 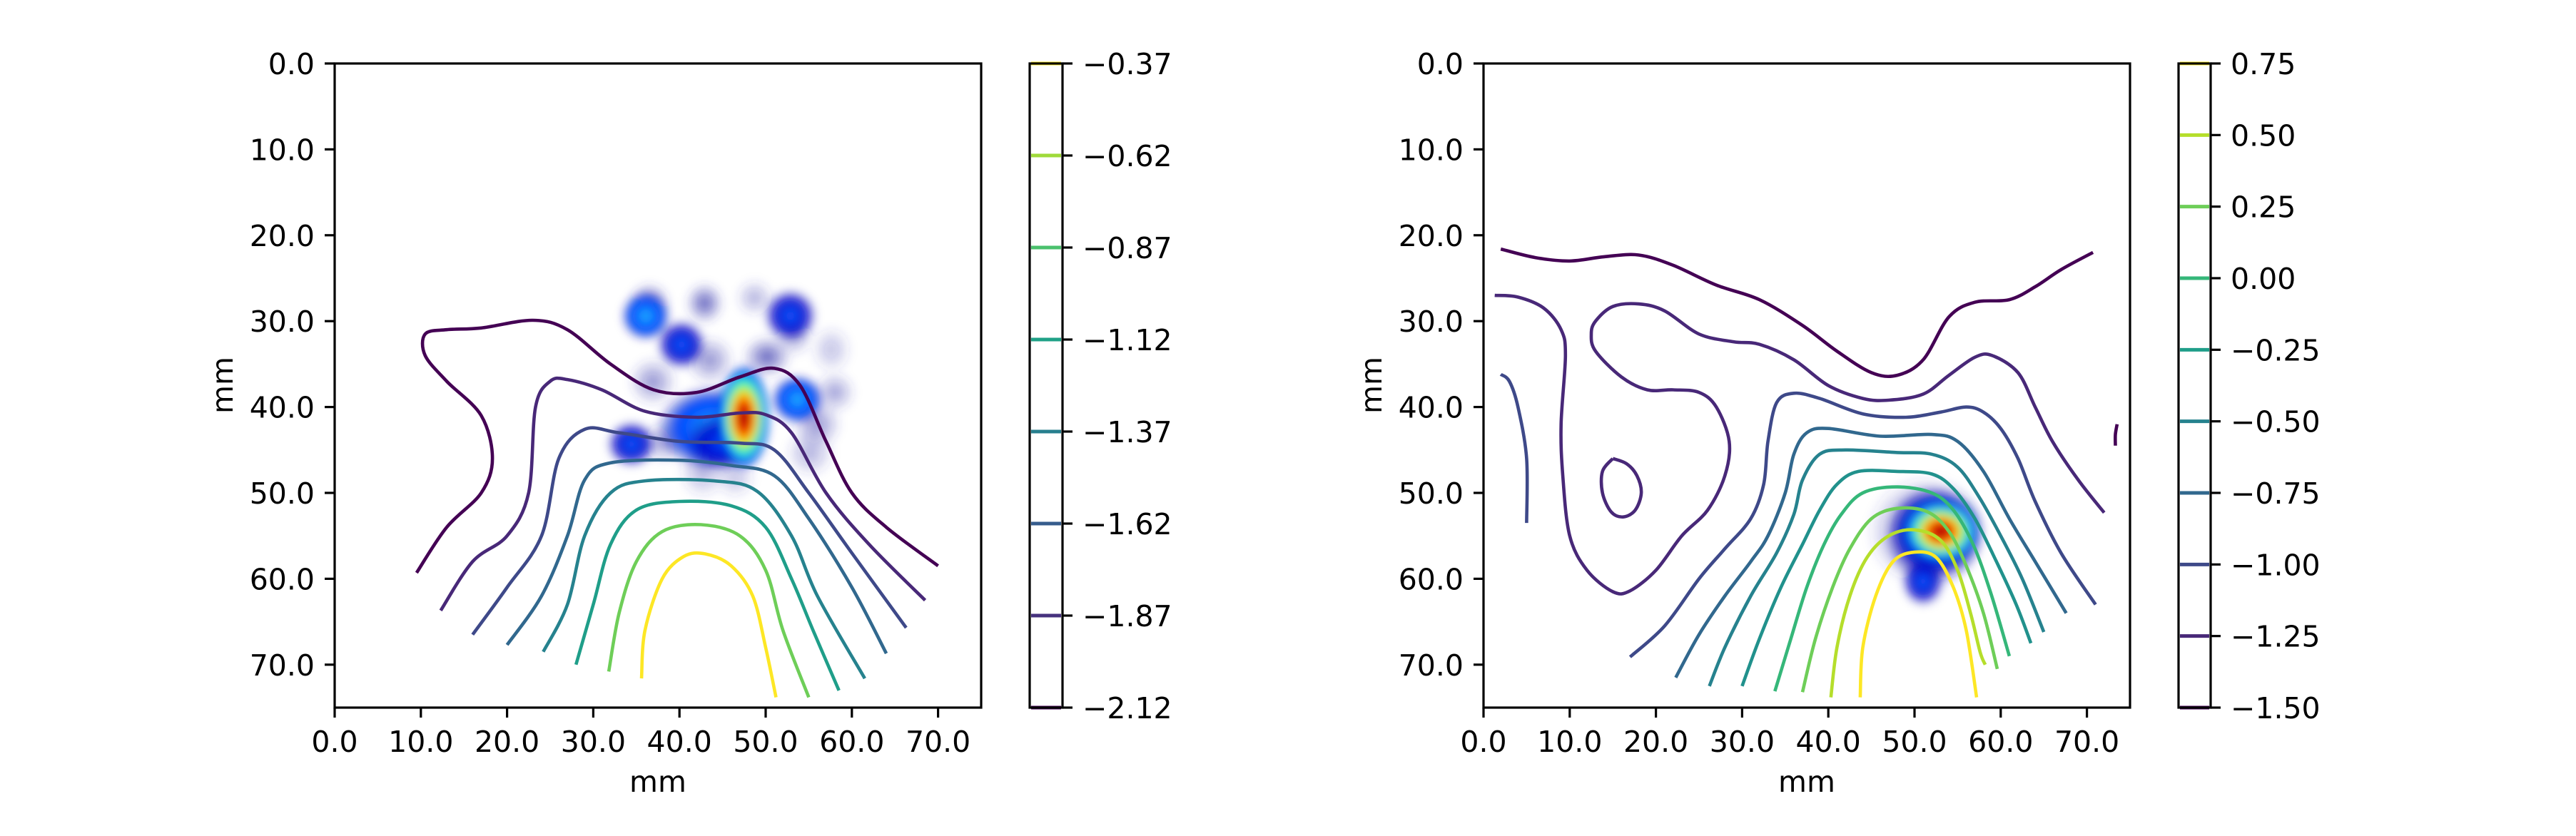 What do you see at coordinates (223, 385) in the screenshot?
I see `left-y-axis-label: mm` at bounding box center [223, 385].